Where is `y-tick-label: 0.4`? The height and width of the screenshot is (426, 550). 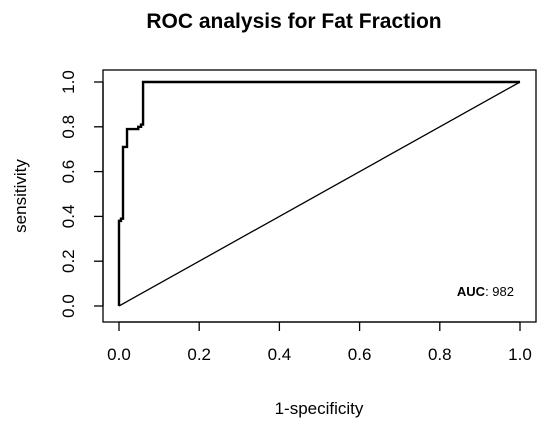 y-tick-label: 0.4 is located at coordinates (68, 217).